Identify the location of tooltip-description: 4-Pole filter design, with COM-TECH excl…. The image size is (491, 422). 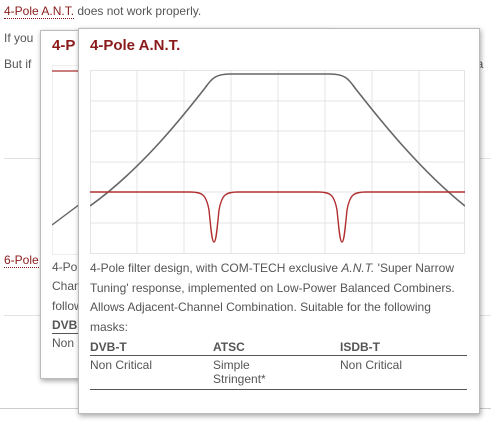
(280, 298).